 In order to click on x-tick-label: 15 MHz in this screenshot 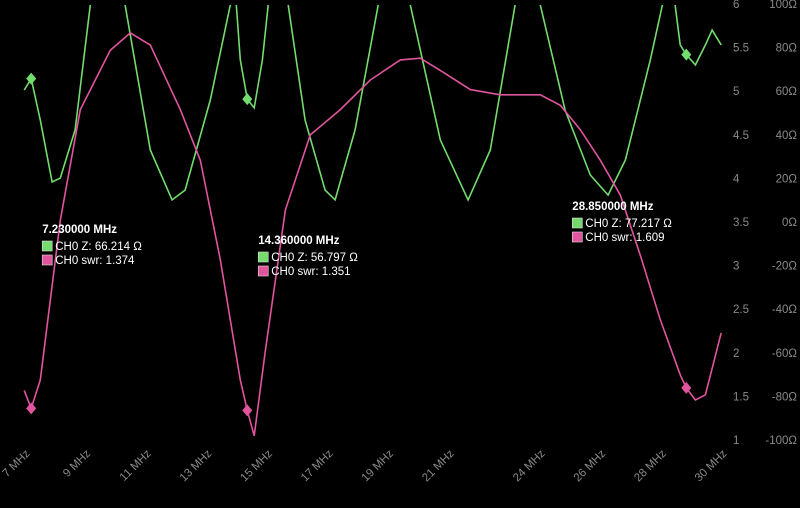, I will do `click(256, 466)`.